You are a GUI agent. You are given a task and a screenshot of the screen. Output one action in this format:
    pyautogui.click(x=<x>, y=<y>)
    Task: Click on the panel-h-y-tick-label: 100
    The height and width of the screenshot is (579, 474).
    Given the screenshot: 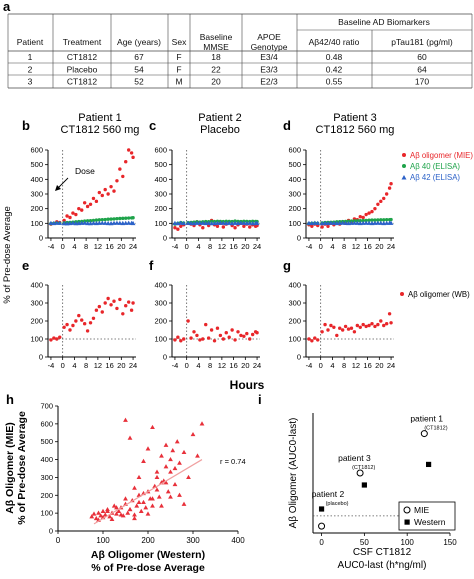 What is the action you would take?
    pyautogui.click(x=46, y=513)
    